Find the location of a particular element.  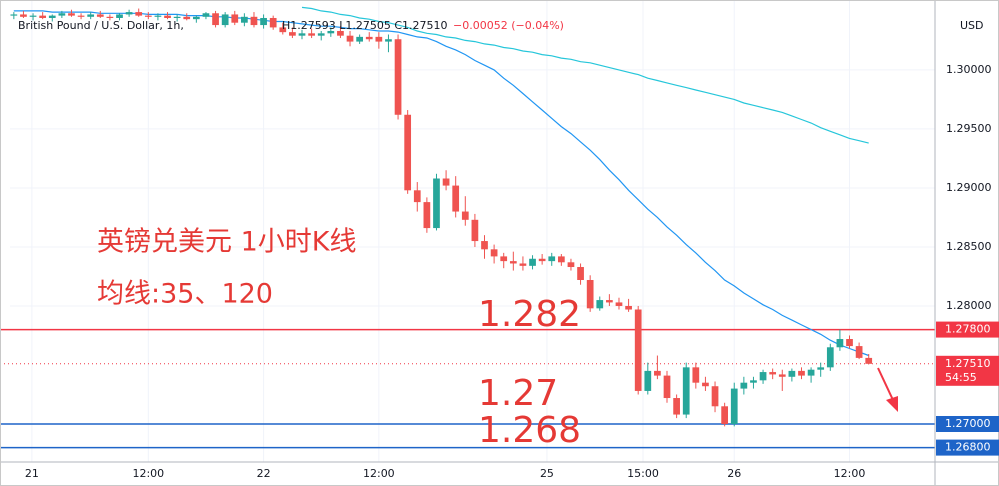

annotation: 英镑兑美元 1小时K线 is located at coordinates (226, 242).